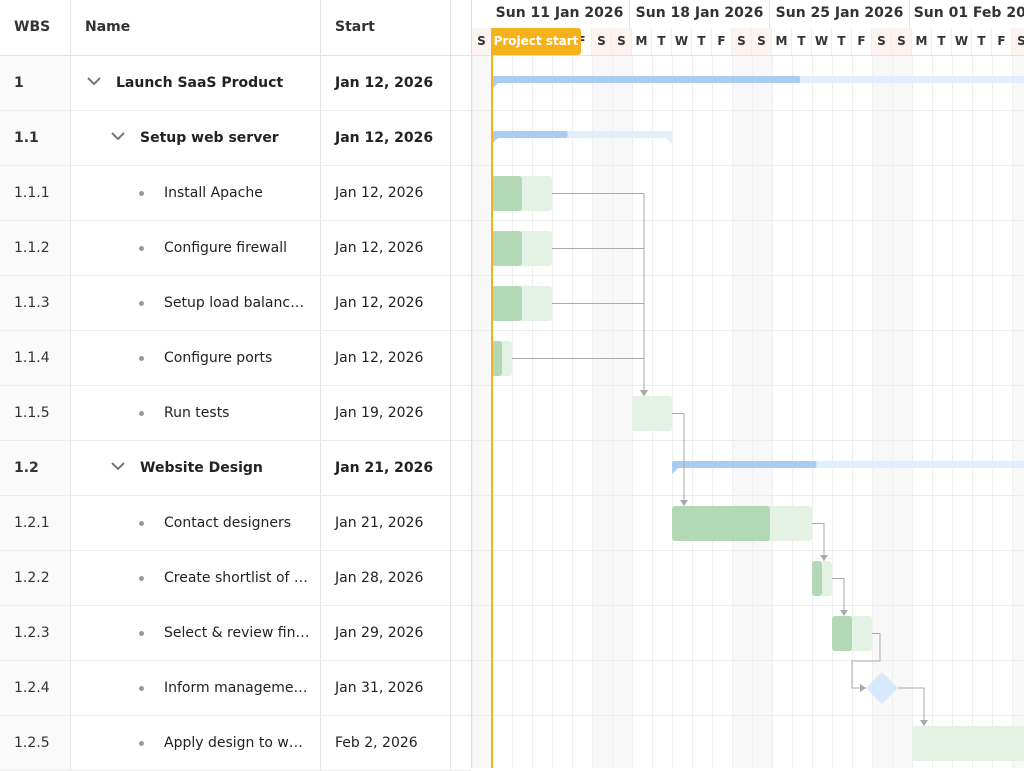  Describe the element at coordinates (35, 578) in the screenshot. I see `wbs-cell: 1.2.2` at that location.